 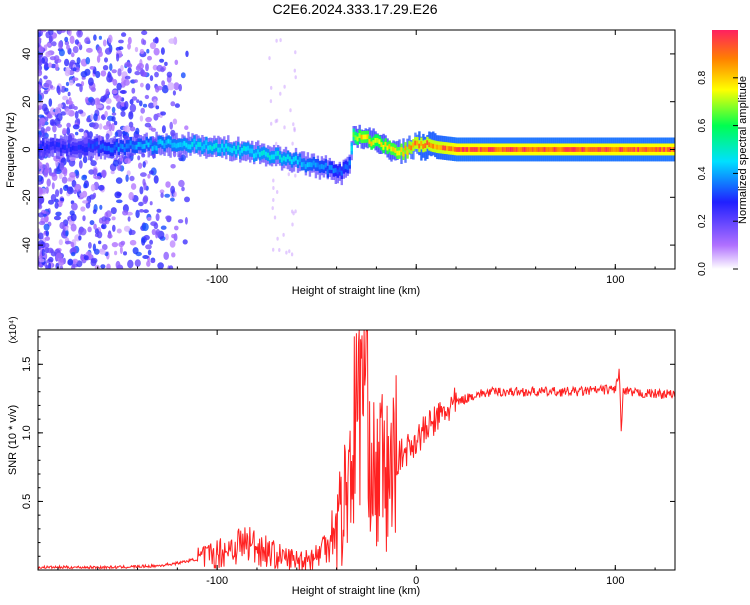 I want to click on spectrogram-ridge-halo, so click(x=403, y=148).